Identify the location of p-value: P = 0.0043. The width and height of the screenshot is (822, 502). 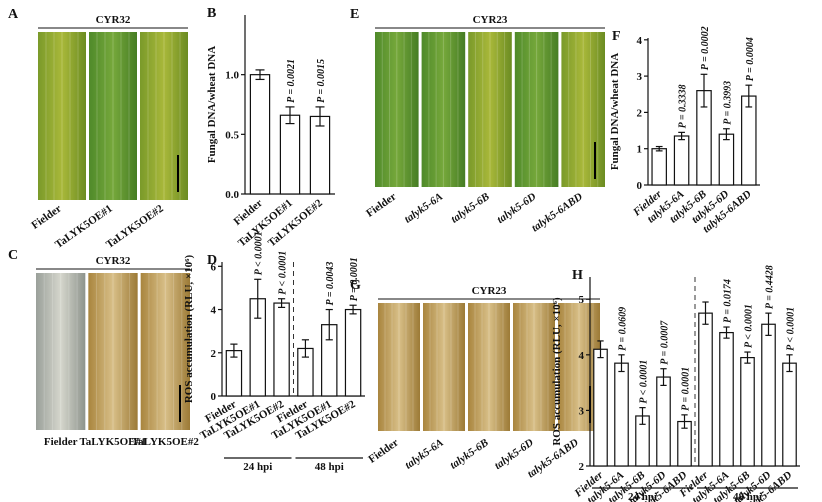
(330, 284).